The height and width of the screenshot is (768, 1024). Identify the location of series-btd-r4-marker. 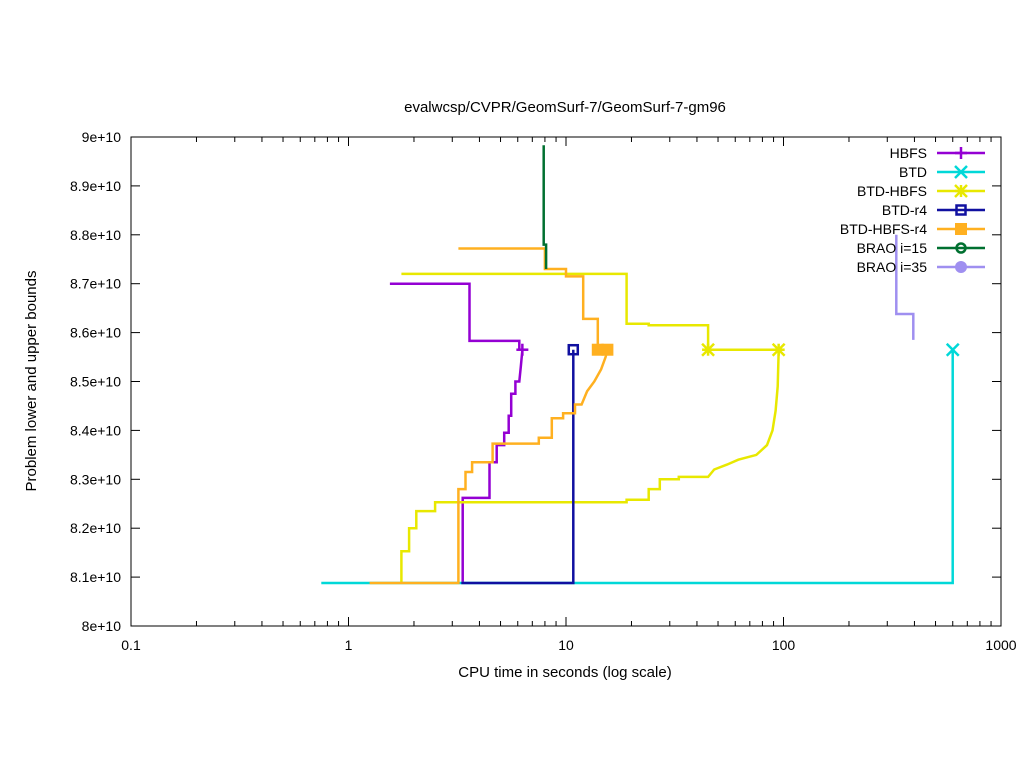
(573, 349).